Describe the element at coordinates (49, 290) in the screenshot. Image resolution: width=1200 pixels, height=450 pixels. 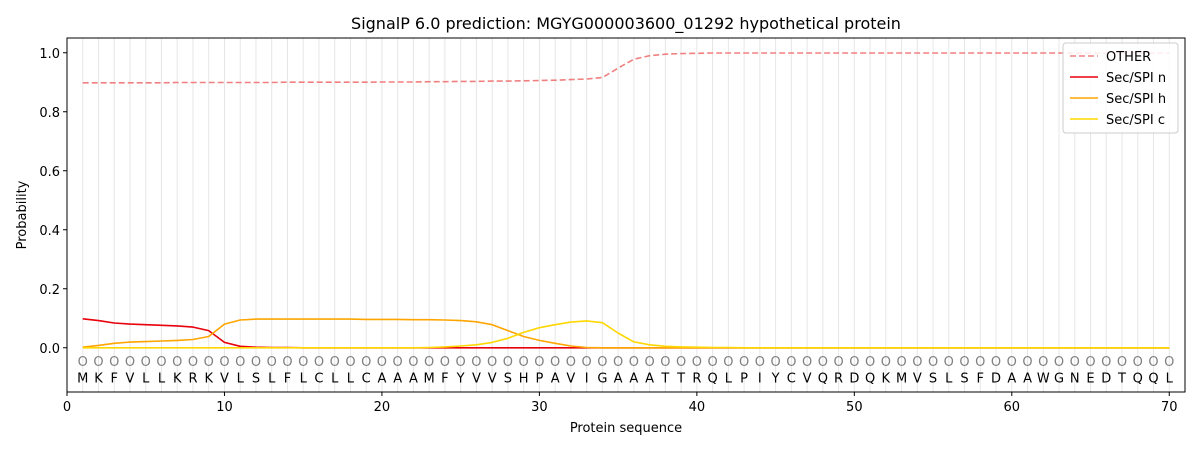
I see `y-tick-label: 0.2` at that location.